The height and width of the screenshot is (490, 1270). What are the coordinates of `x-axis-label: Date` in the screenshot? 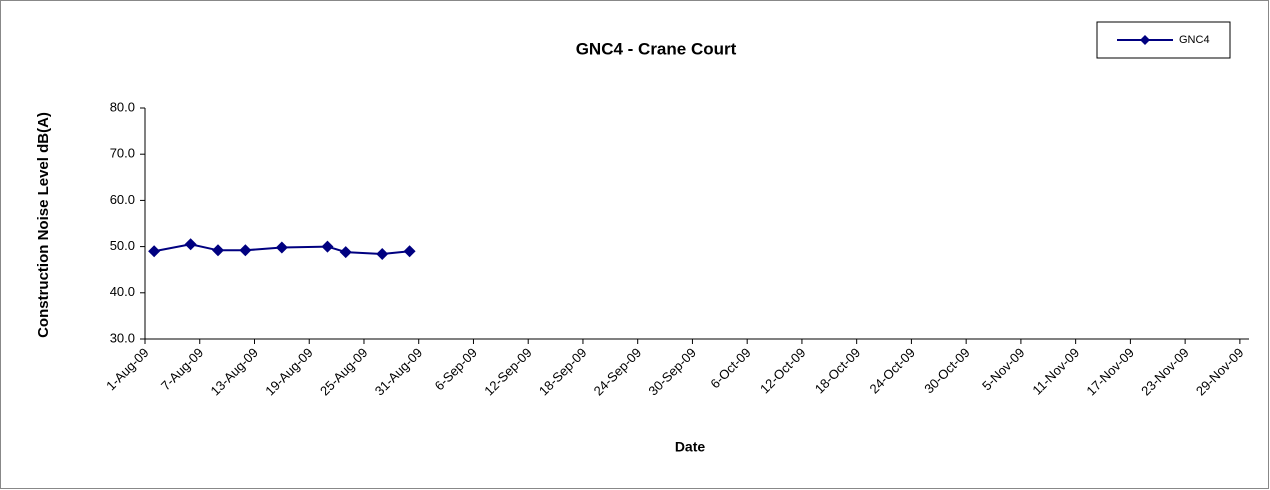 It's located at (690, 447).